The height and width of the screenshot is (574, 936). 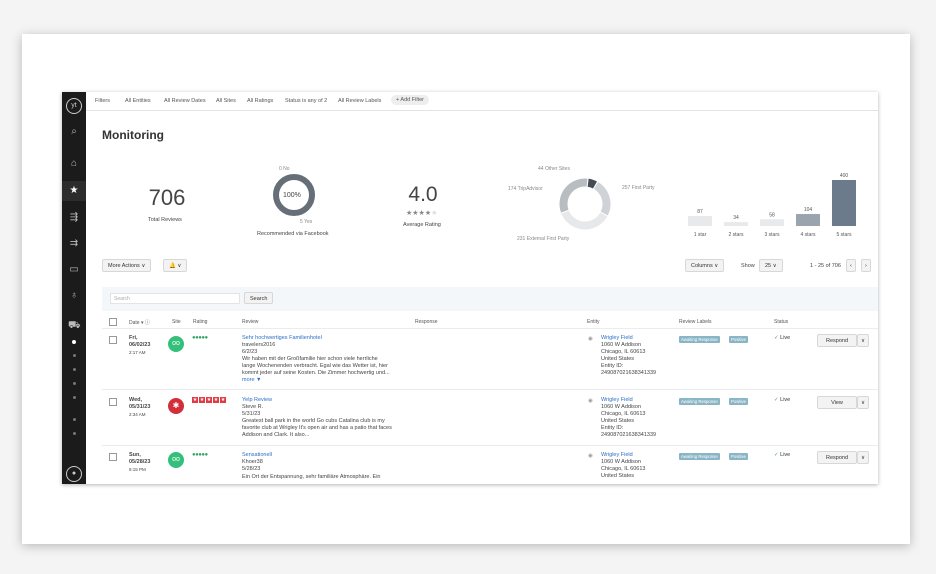 I want to click on home-icon: ⌂, so click(x=74, y=163).